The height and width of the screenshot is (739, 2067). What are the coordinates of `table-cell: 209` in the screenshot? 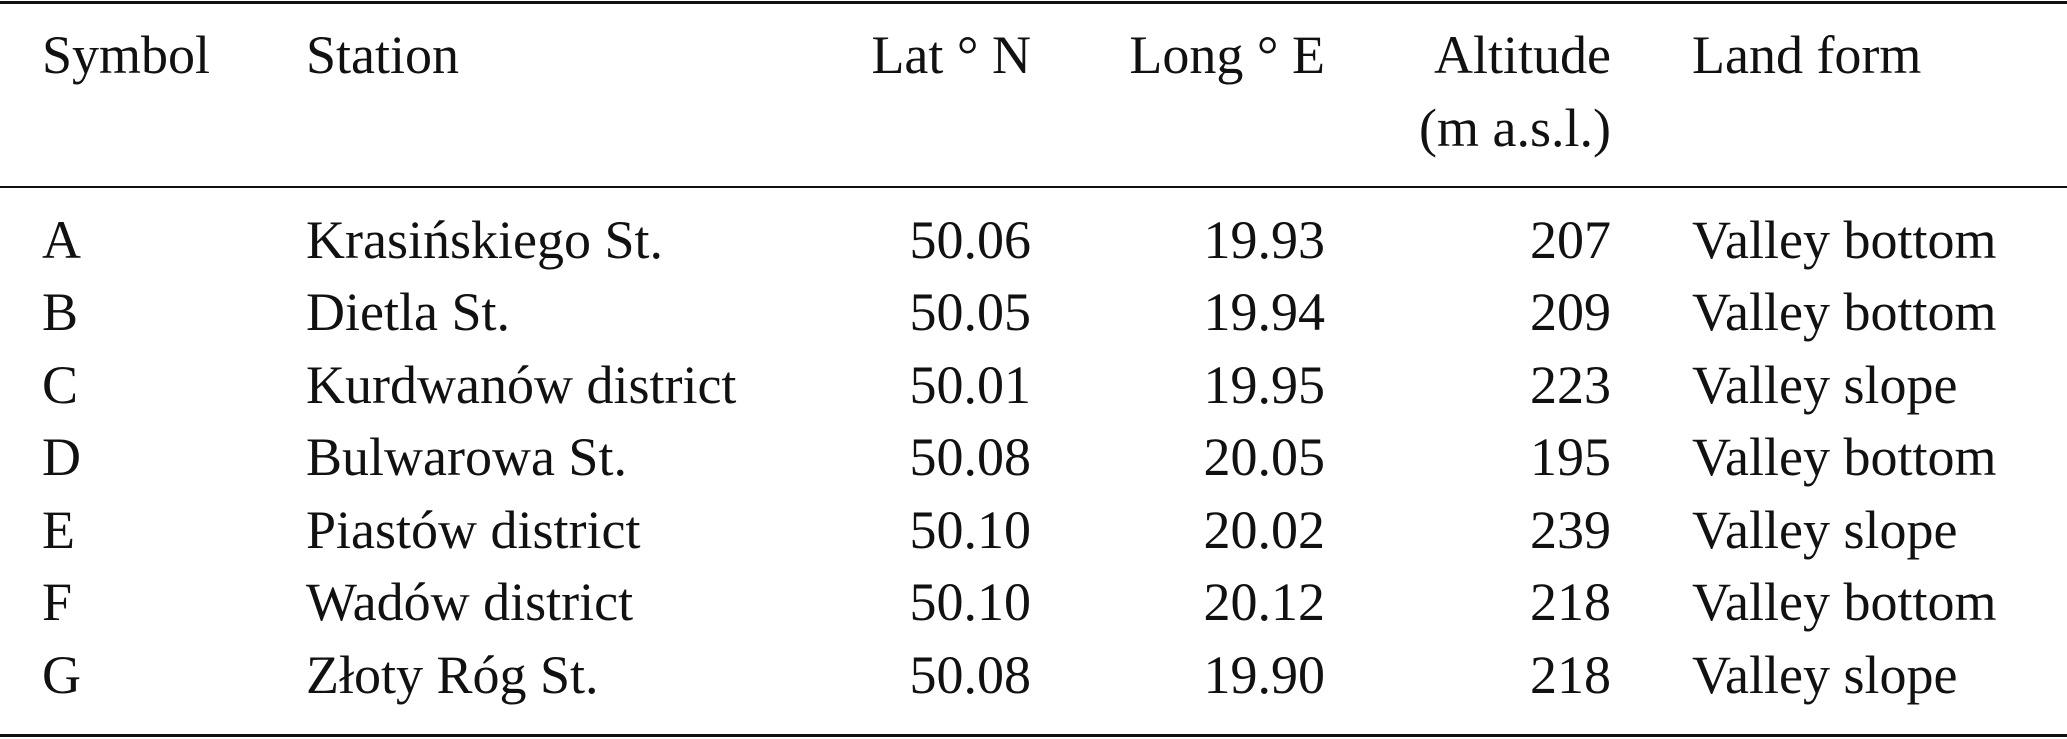 It's located at (1570, 312).